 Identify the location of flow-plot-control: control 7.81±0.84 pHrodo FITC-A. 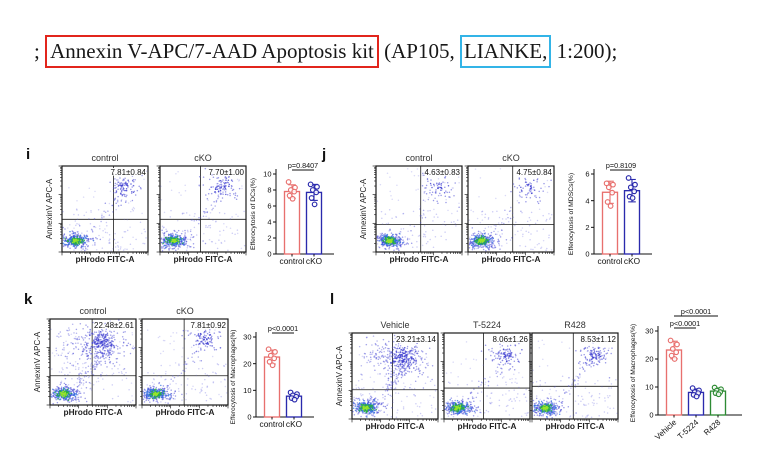
(103, 208).